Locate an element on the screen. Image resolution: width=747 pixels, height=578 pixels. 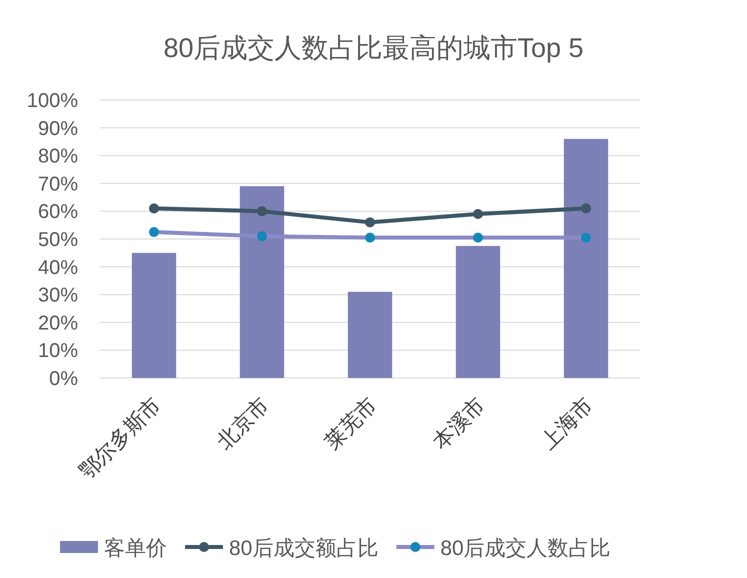
y-tick-label: 40% is located at coordinates (58, 267).